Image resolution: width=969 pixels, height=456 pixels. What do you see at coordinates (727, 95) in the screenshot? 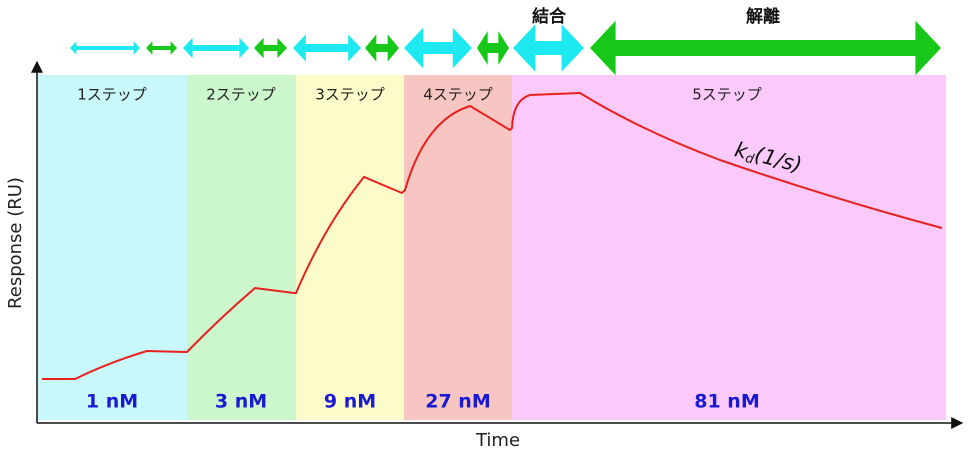
I see `step-label: 5ステップ` at bounding box center [727, 95].